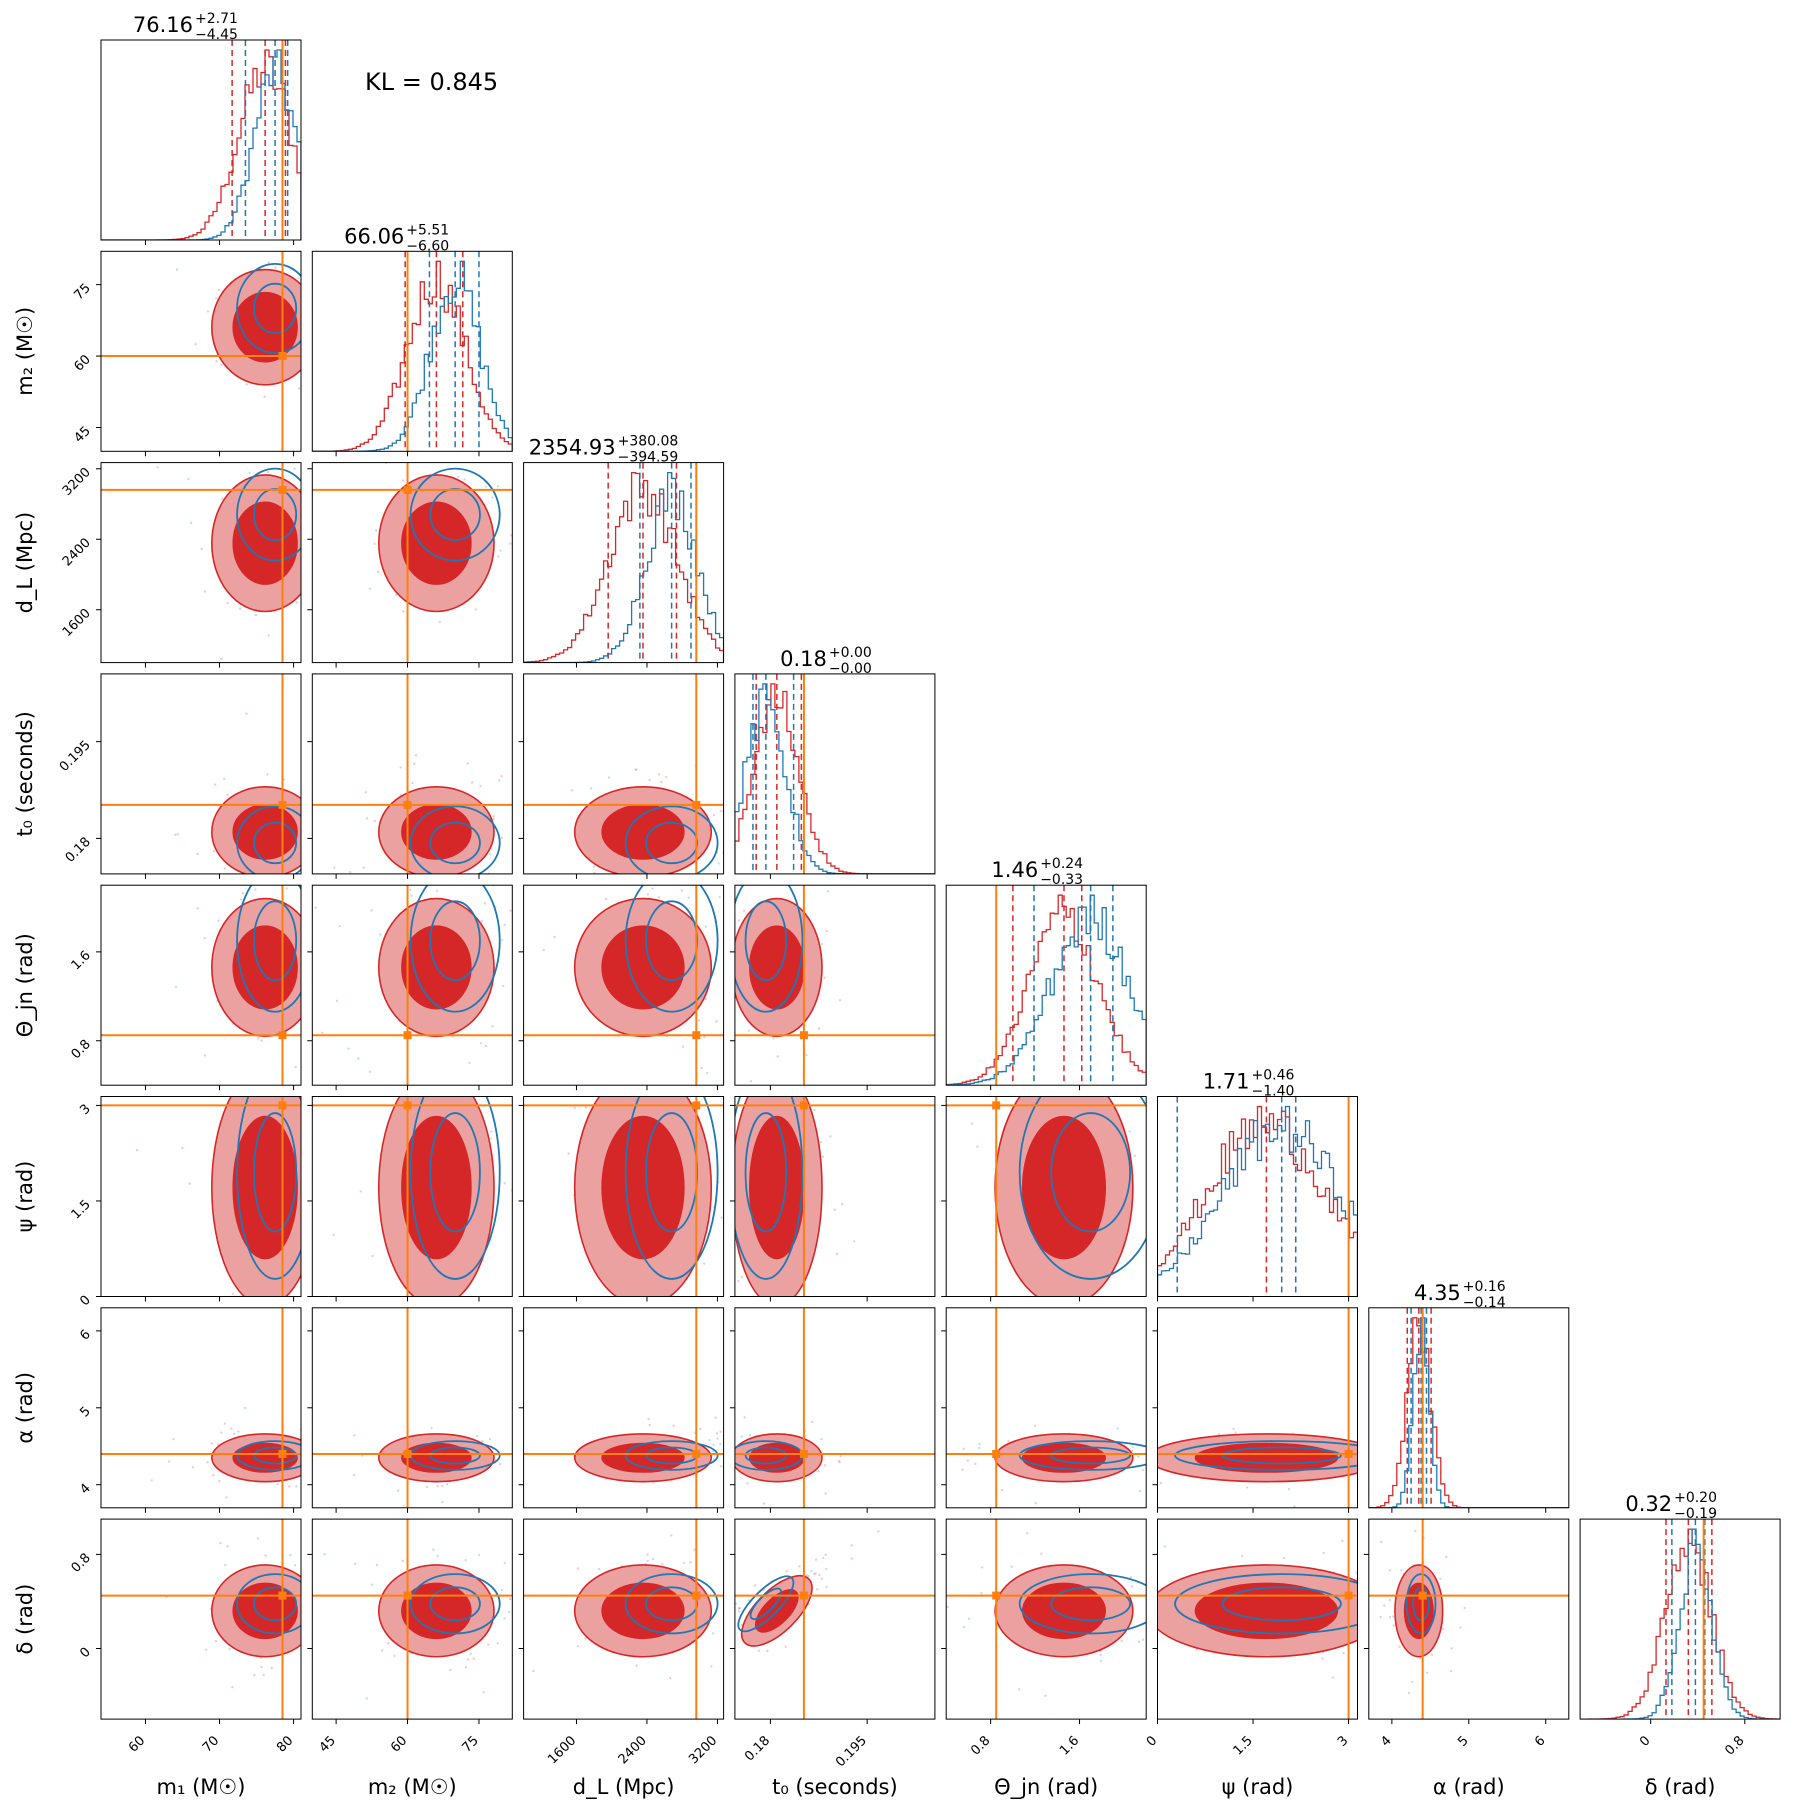 The height and width of the screenshot is (1809, 1809). What do you see at coordinates (1468, 1412) in the screenshot?
I see `hist-blue` at bounding box center [1468, 1412].